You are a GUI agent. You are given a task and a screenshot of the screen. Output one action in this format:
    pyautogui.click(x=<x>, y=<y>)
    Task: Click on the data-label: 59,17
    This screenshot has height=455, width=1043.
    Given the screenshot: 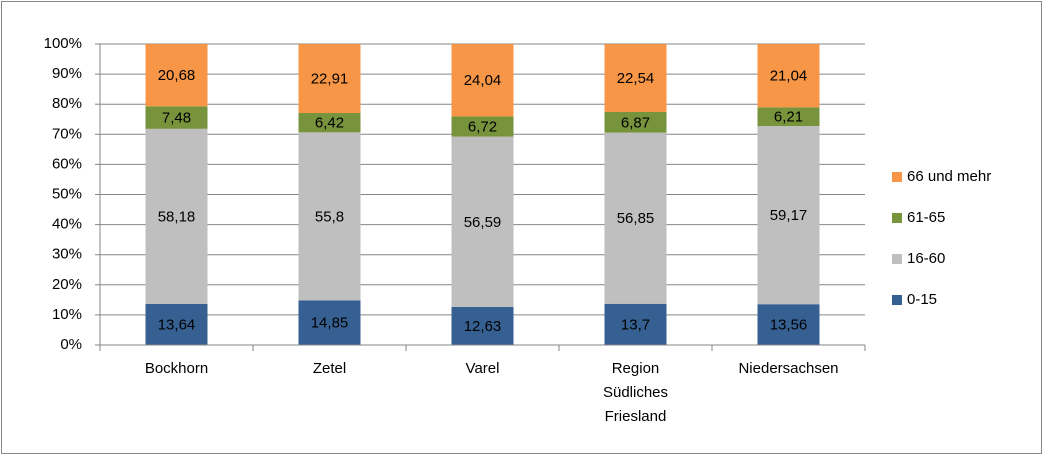 What is the action you would take?
    pyautogui.click(x=789, y=215)
    